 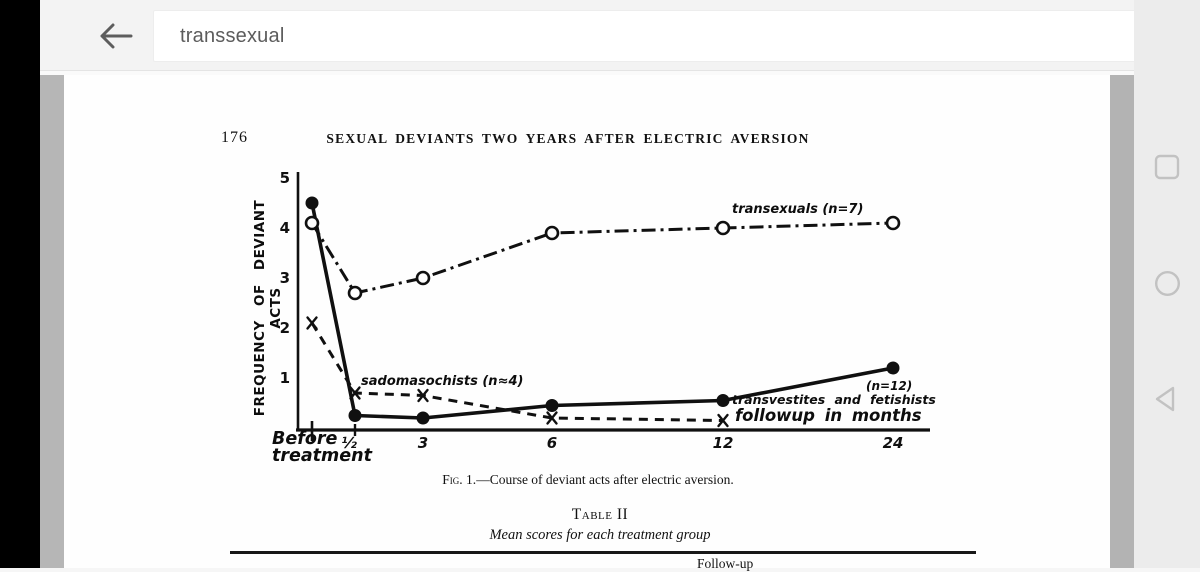 I want to click on table-subtitle: Mean scores for each treatment group, so click(x=600, y=535).